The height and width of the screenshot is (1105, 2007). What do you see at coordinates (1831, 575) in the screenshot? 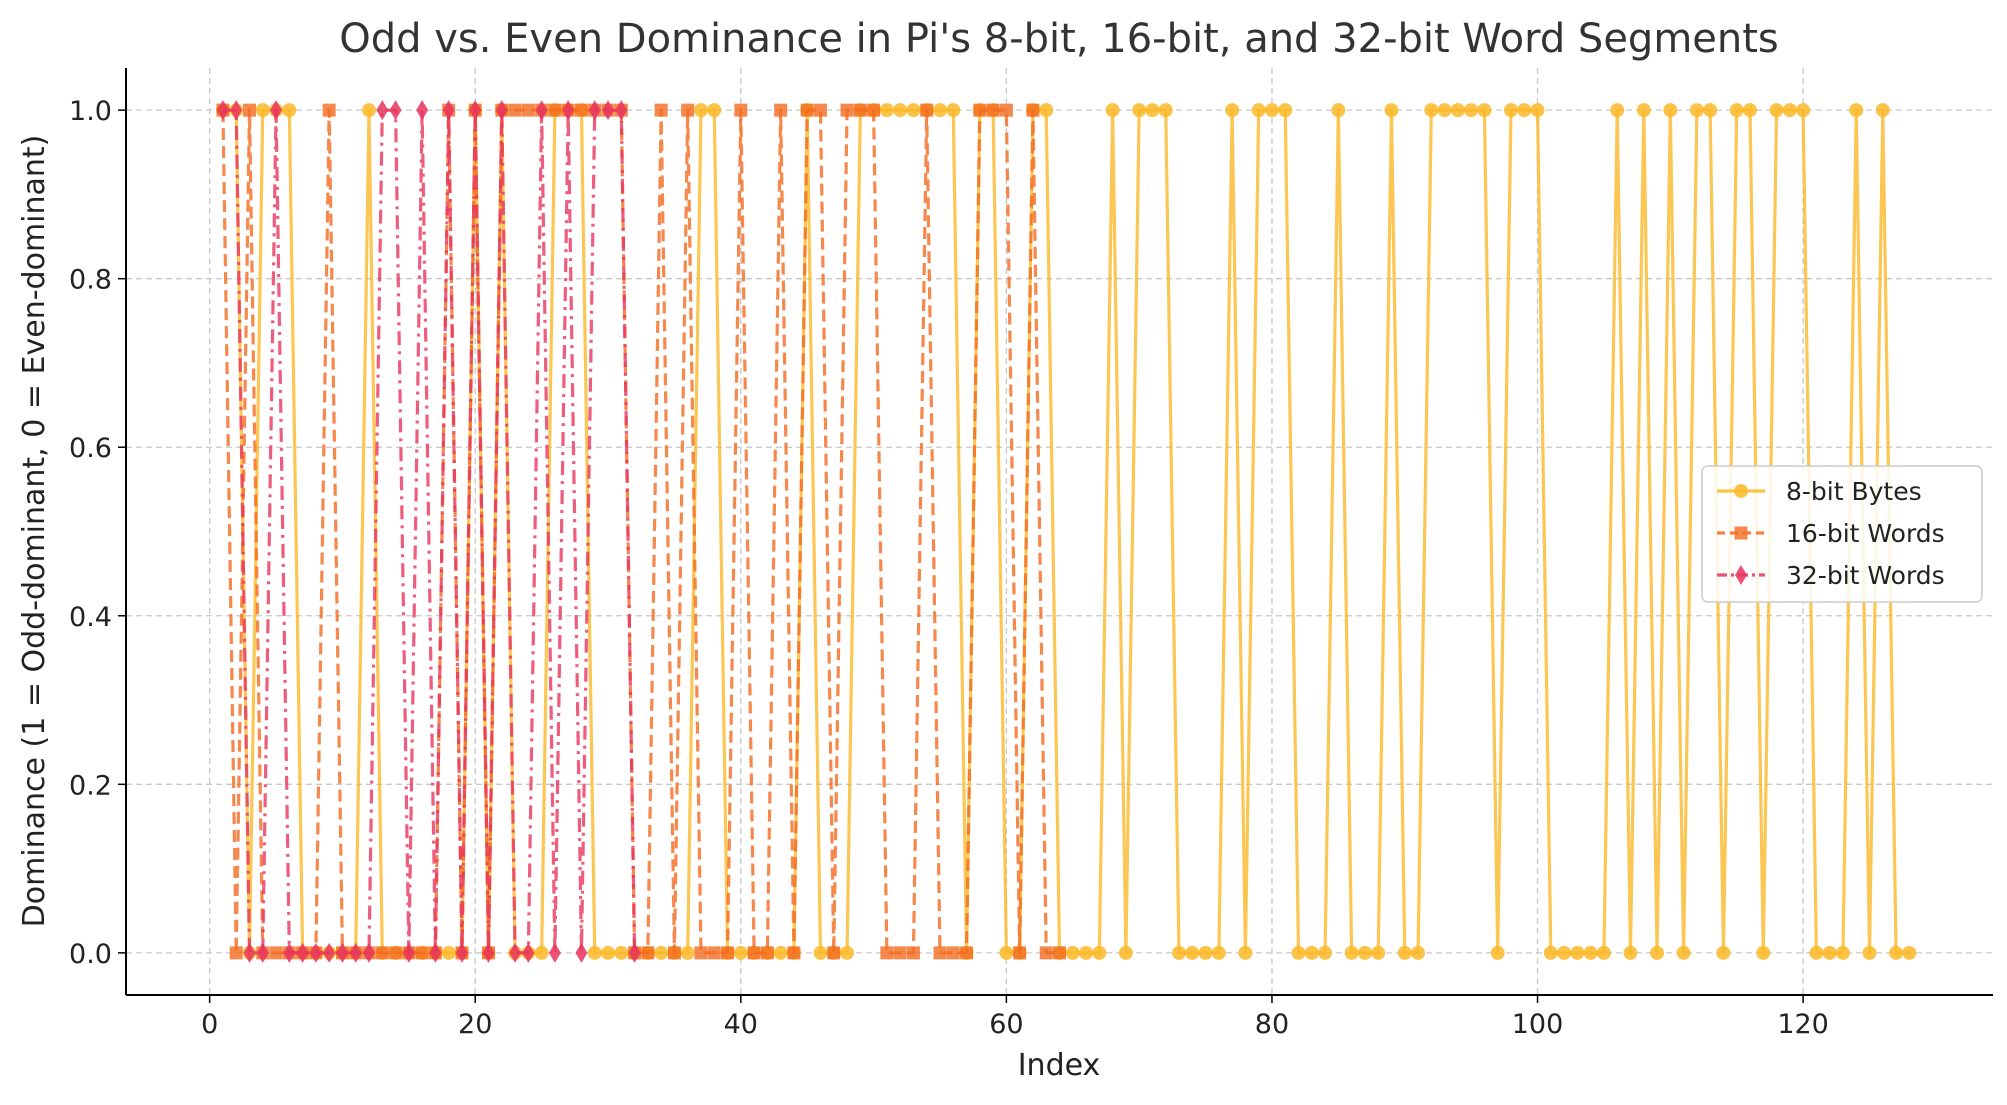
I see `legend-item: 32-bit Words` at bounding box center [1831, 575].